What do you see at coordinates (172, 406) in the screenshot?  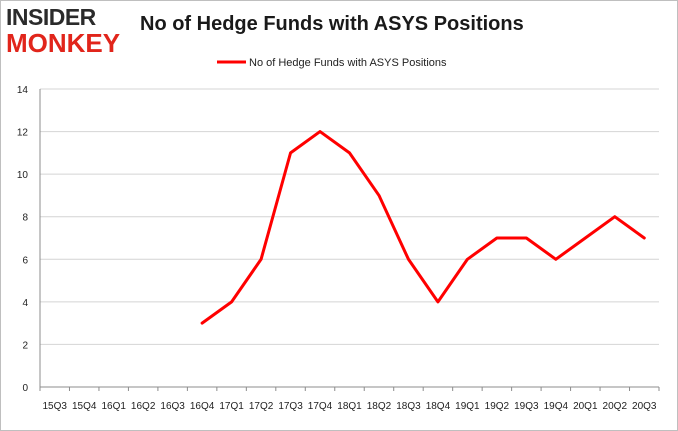 I see `x-tick-label: 16Q3` at bounding box center [172, 406].